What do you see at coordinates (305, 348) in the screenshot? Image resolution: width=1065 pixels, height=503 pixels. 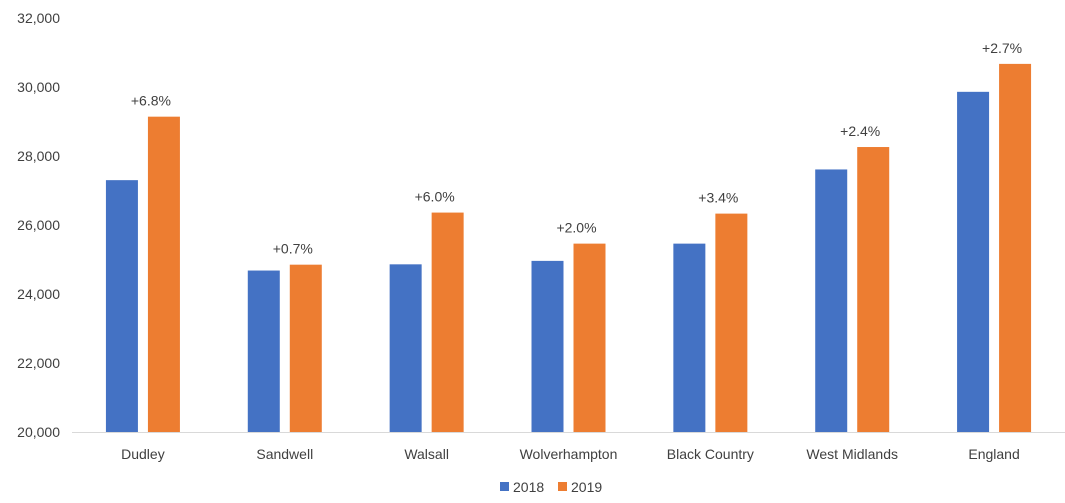 I see `bar-2019-sandwell` at bounding box center [305, 348].